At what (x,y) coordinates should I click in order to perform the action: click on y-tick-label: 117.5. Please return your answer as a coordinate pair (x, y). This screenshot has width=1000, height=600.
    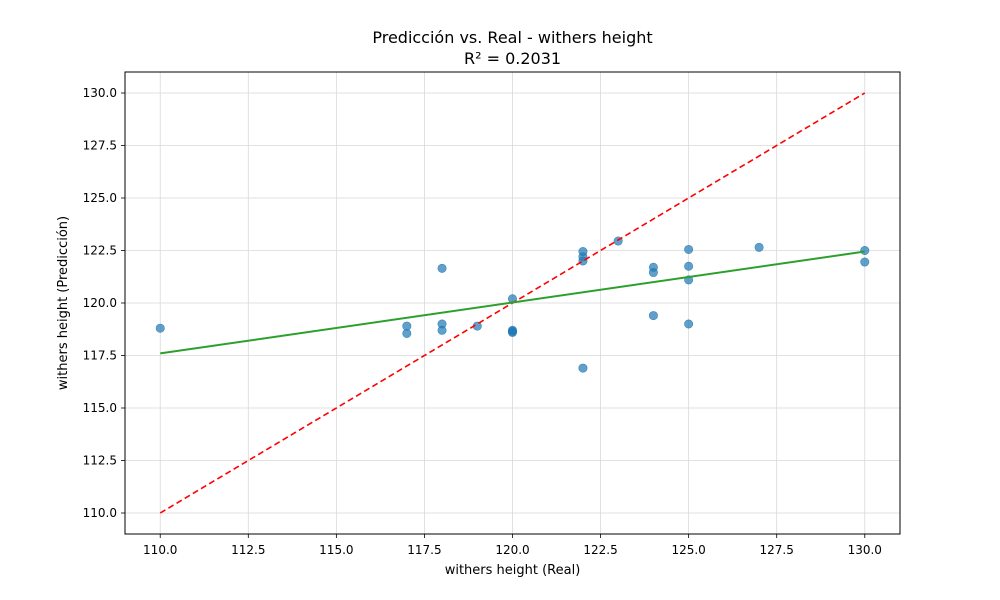
    Looking at the image, I should click on (100, 356).